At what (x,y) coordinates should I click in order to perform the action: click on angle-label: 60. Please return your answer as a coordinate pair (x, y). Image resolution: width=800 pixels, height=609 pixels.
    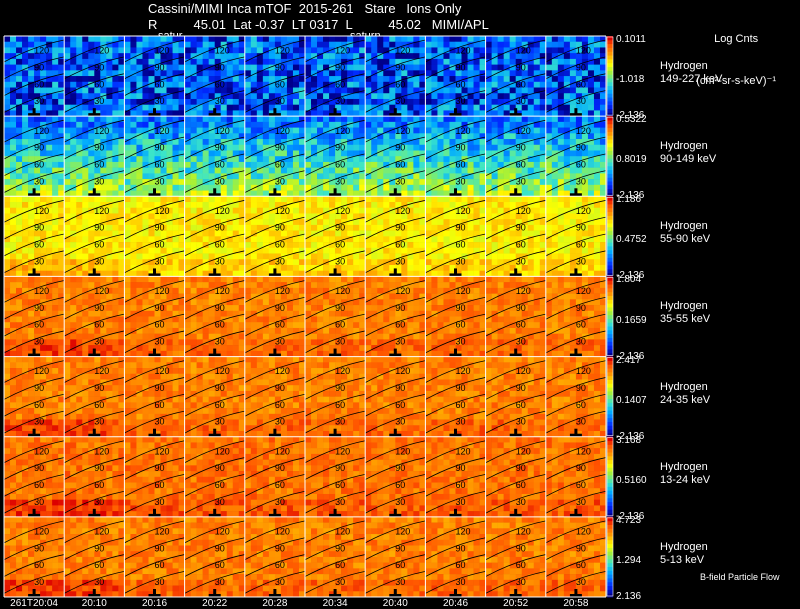
    Looking at the image, I should click on (340, 164).